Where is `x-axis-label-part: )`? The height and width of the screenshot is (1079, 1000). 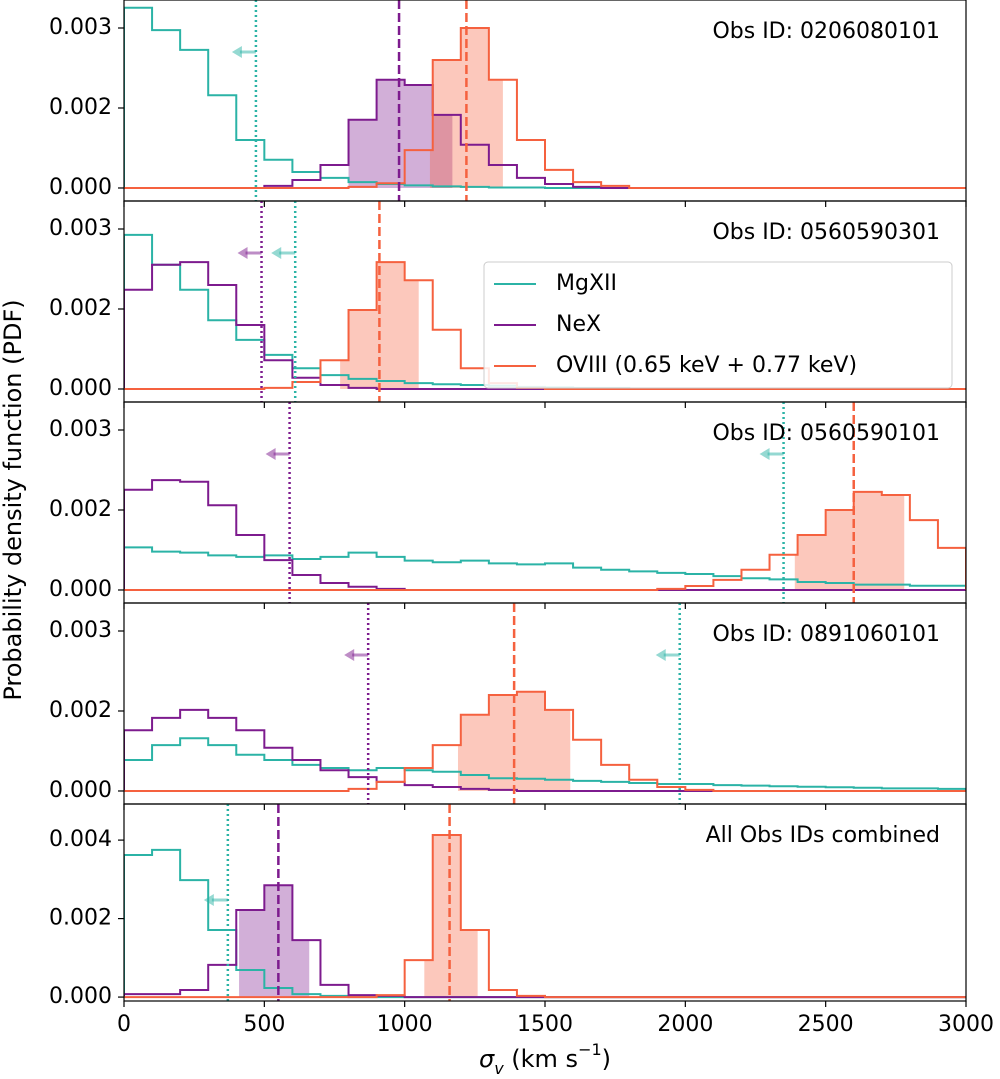
x-axis-label-part: ) is located at coordinates (606, 1059).